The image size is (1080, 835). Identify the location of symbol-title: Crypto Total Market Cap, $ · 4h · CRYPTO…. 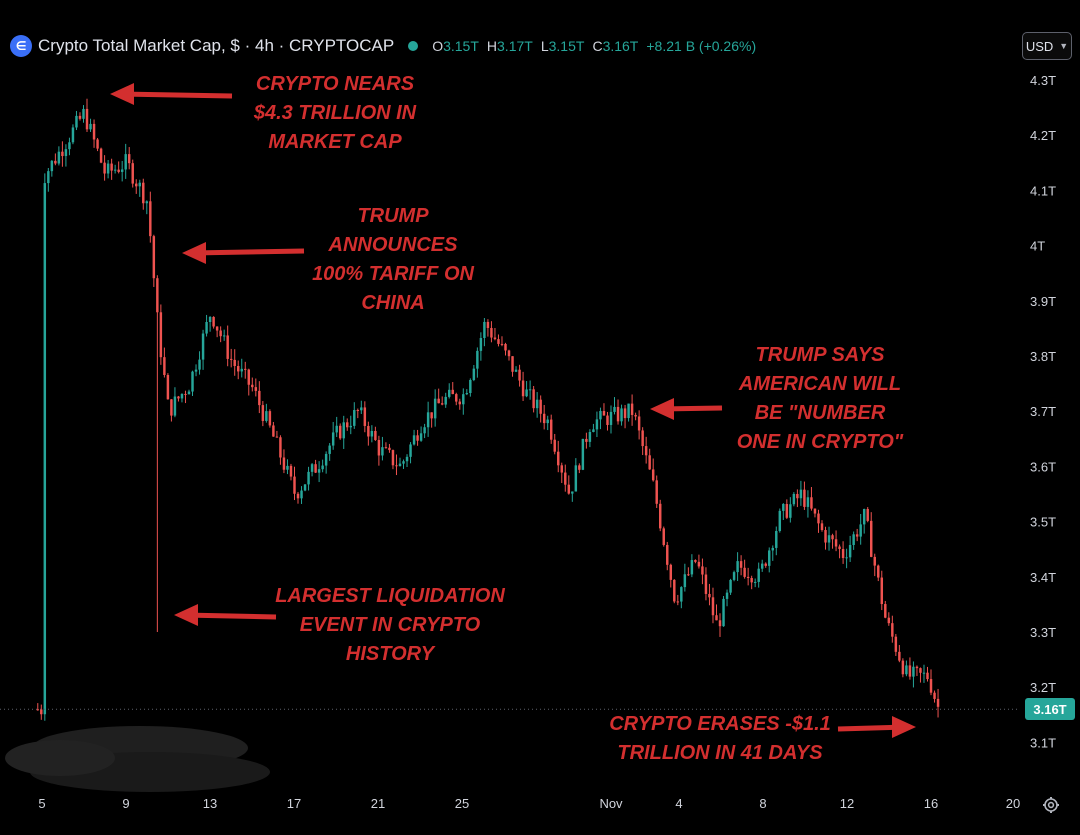
(216, 45).